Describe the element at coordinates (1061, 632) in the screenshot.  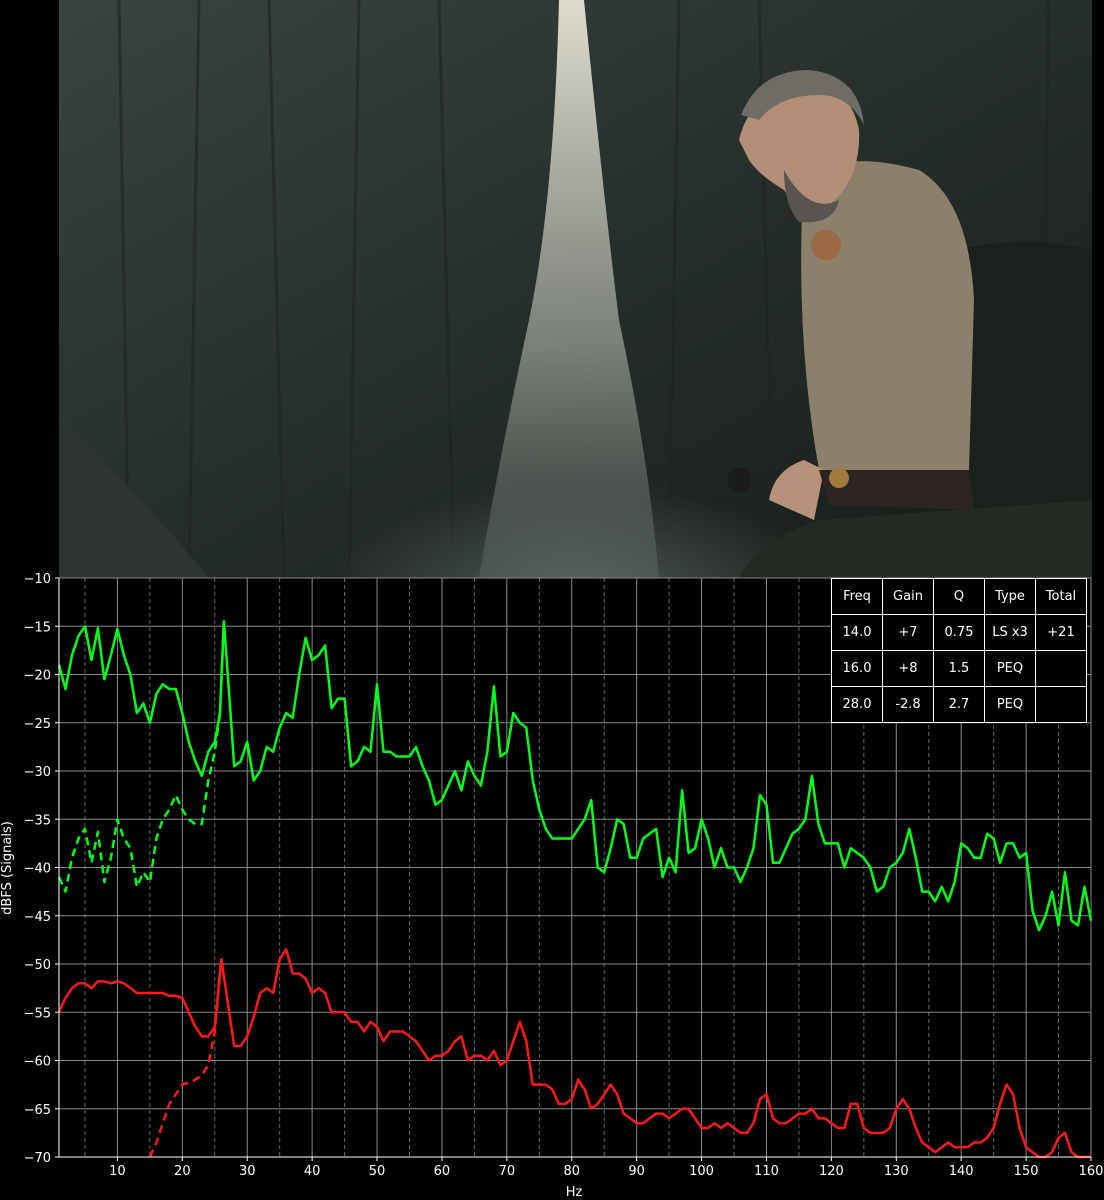
I see `table-cell: +21` at that location.